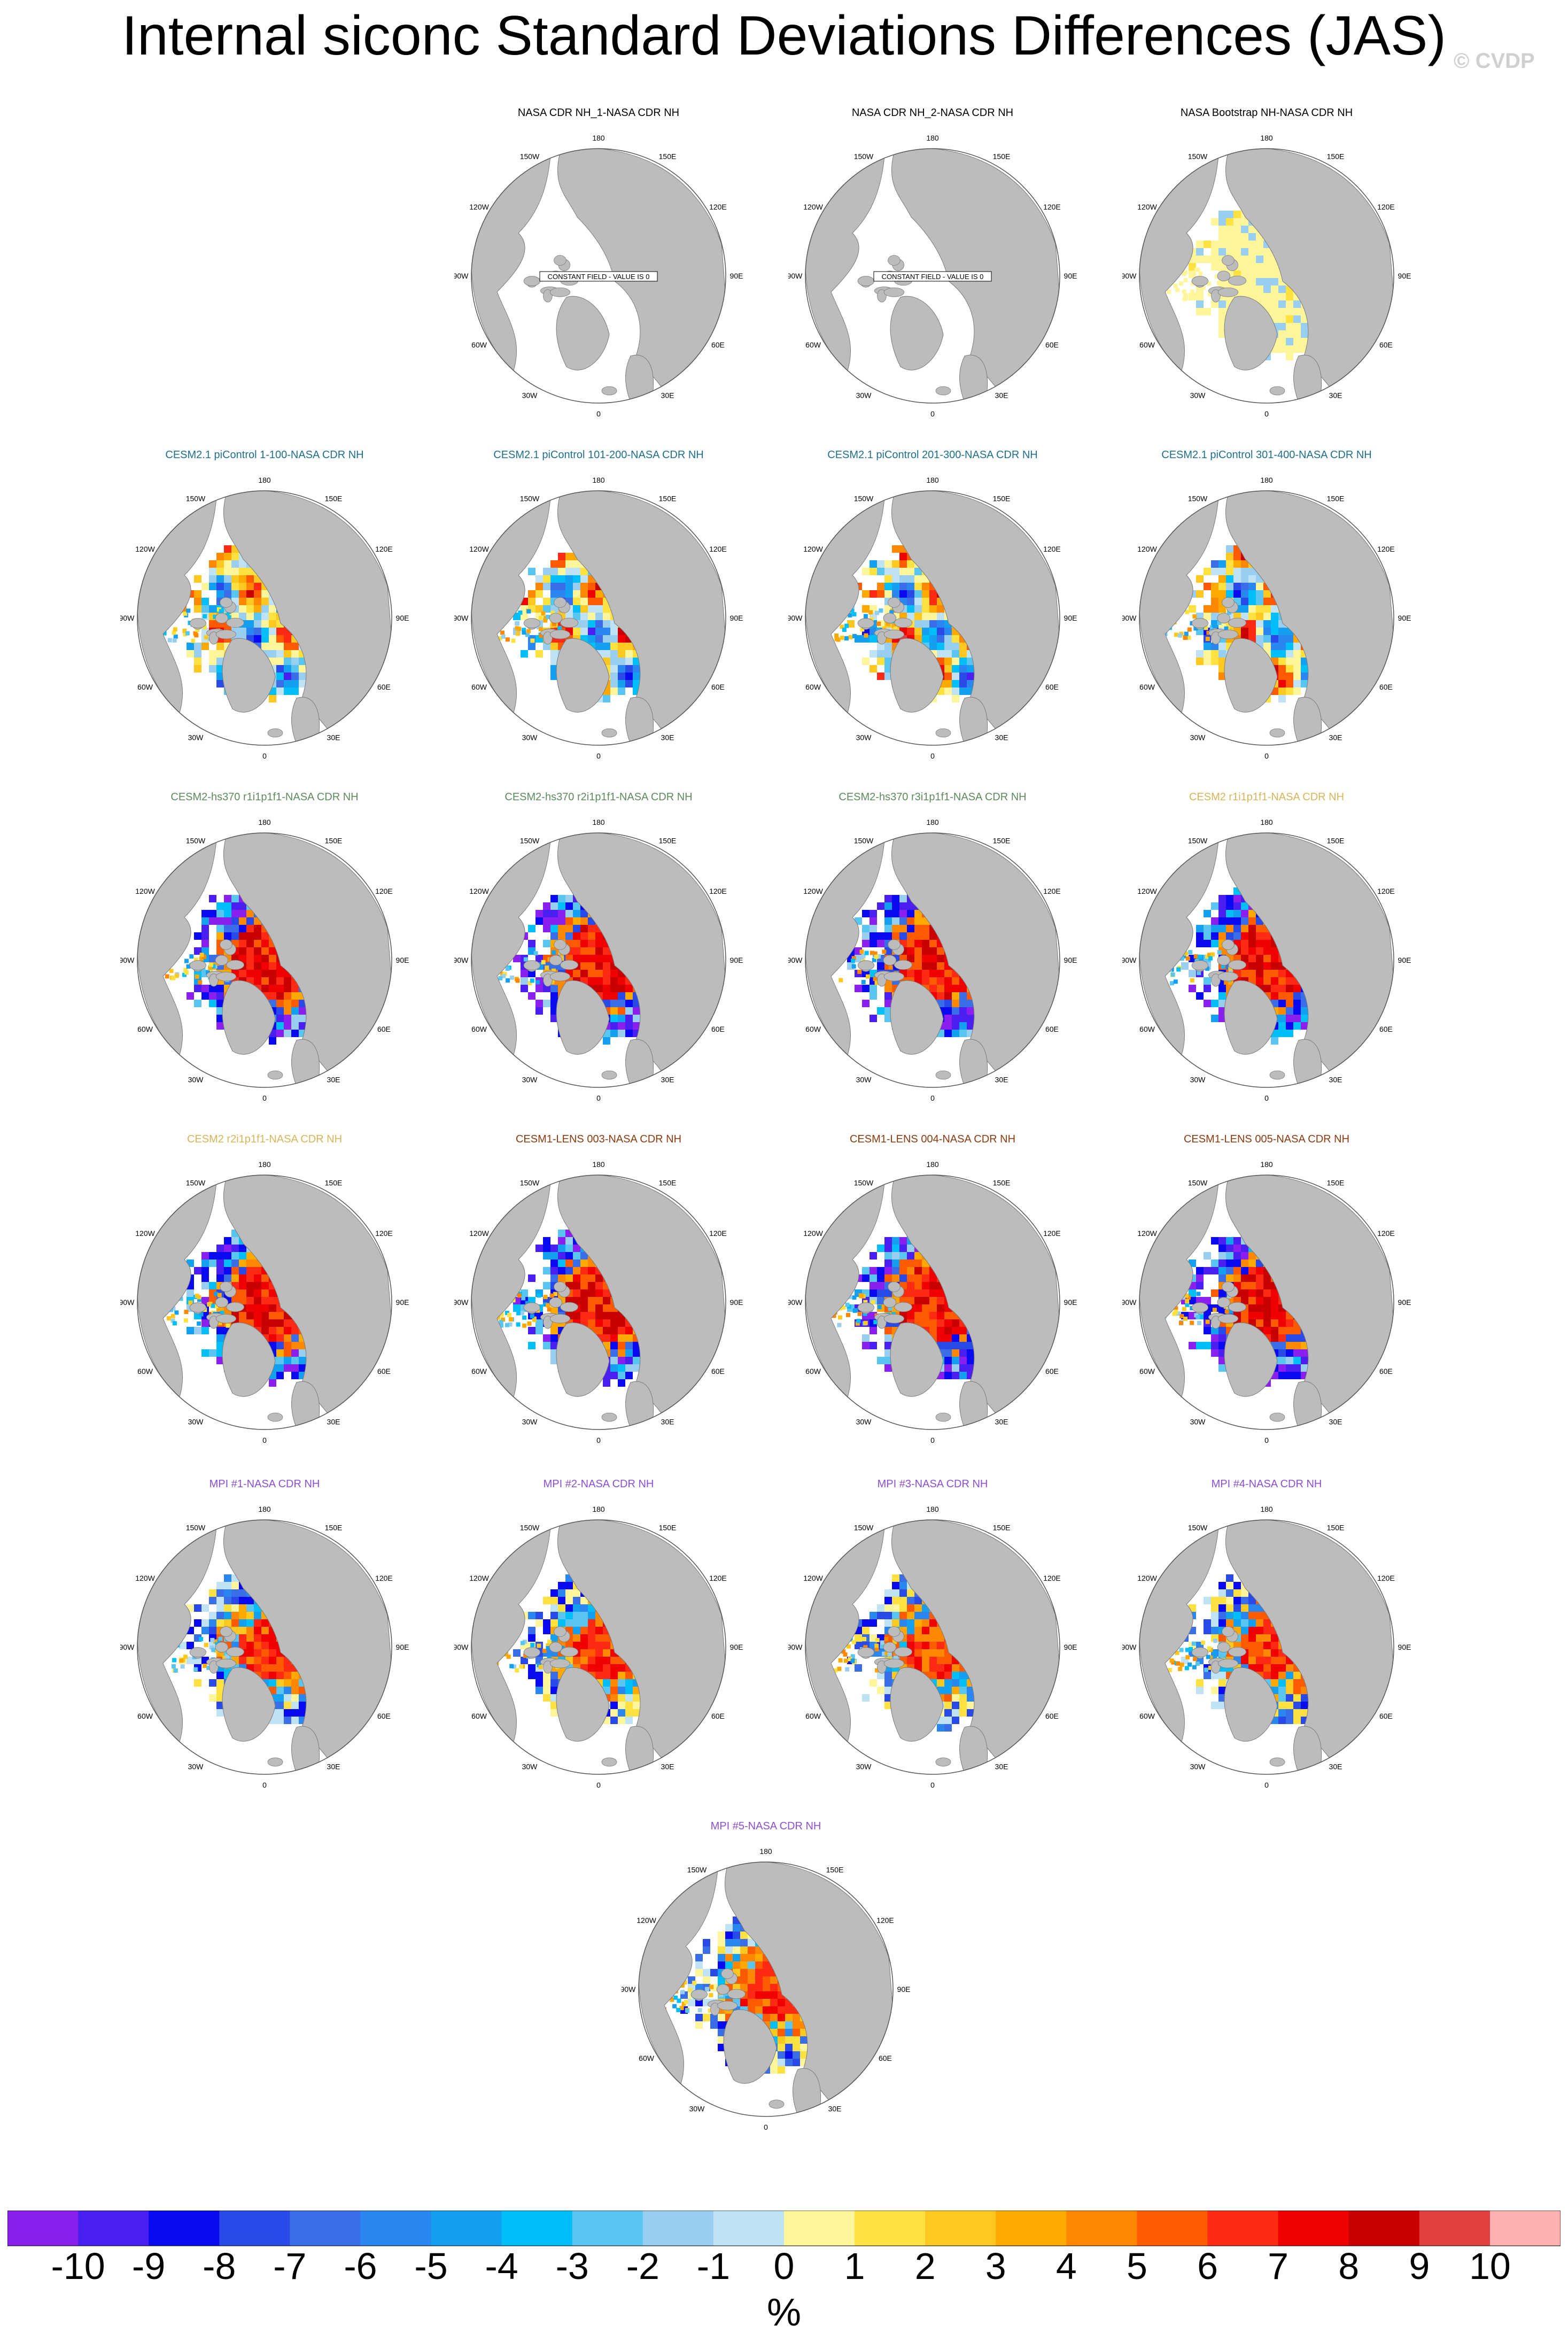  Describe the element at coordinates (264, 455) in the screenshot. I see `panel-title: CESM2.1 piControl 1-100-NASA CDR NH` at that location.